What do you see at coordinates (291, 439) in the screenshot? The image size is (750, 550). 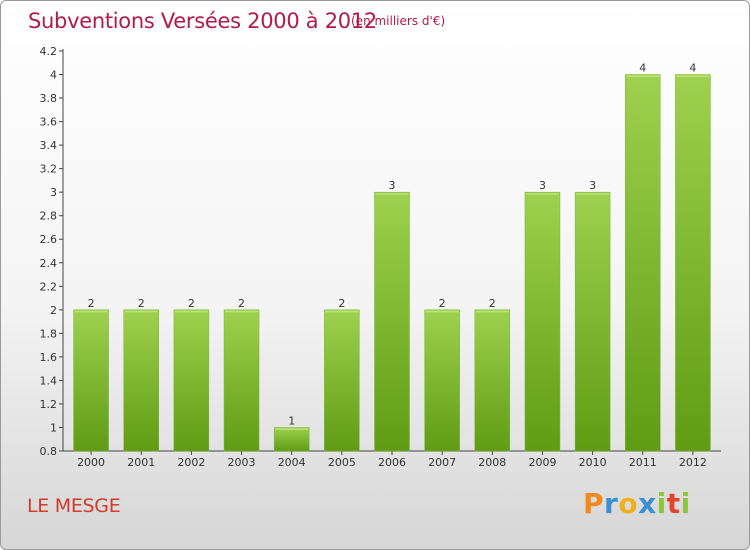 I see `bar-2004` at bounding box center [291, 439].